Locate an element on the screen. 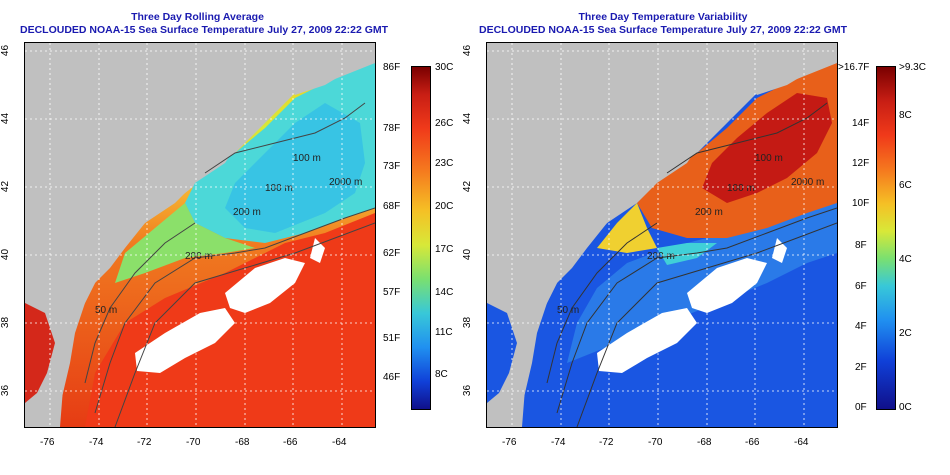  right-yellow-band is located at coordinates (627, 228).